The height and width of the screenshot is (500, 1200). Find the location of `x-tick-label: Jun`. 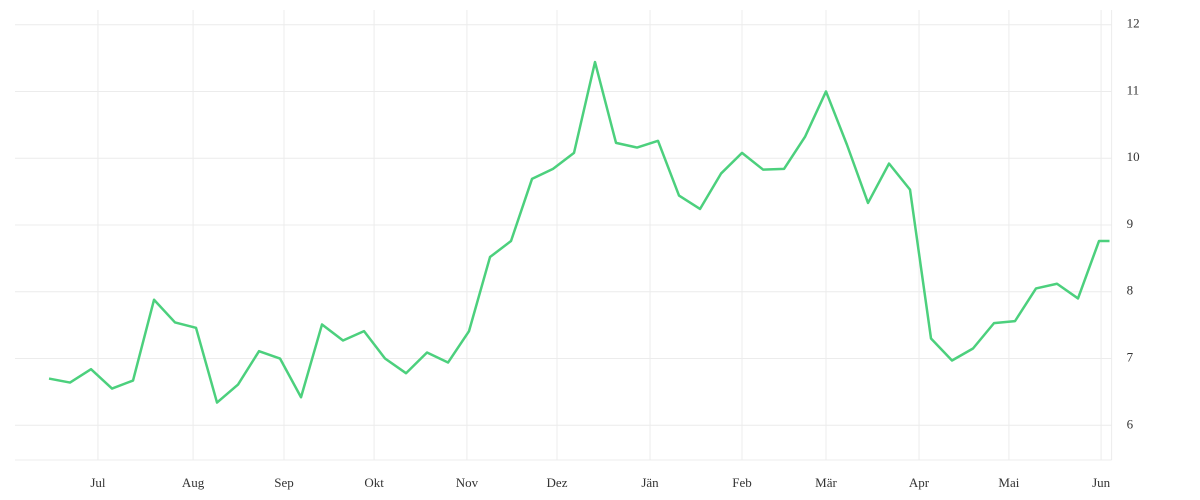

x-tick-label: Jun is located at coordinates (1101, 482).